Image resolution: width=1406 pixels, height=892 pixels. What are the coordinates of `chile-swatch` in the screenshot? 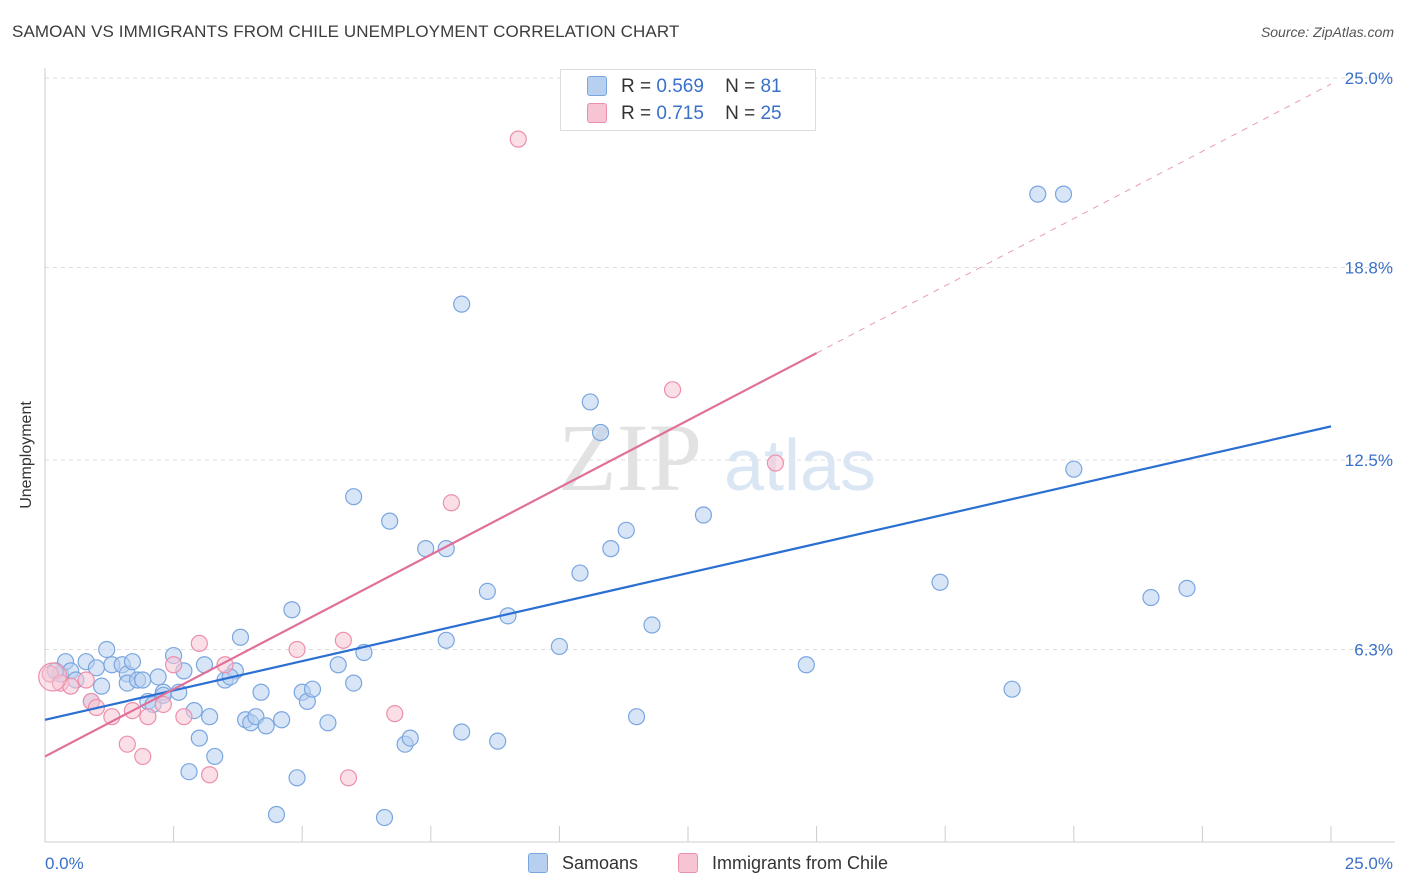 It's located at (597, 113).